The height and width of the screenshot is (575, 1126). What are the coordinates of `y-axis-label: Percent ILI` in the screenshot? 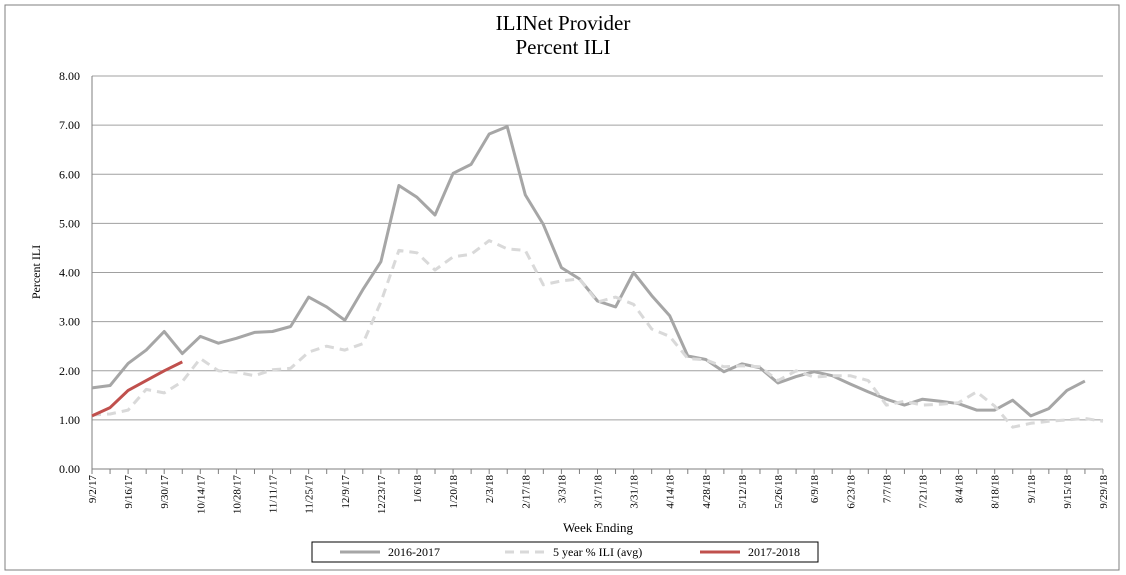 It's located at (36, 272).